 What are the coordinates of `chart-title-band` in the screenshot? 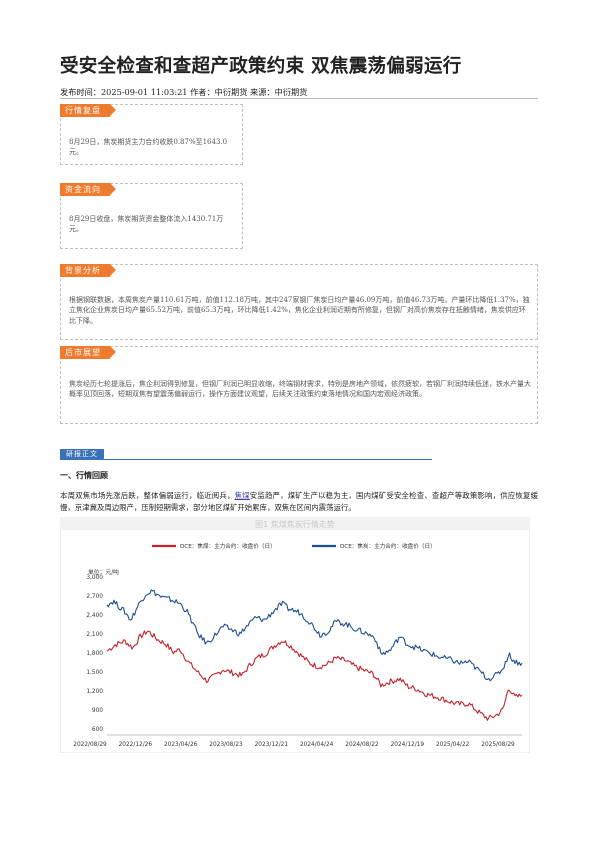 It's located at (295, 523).